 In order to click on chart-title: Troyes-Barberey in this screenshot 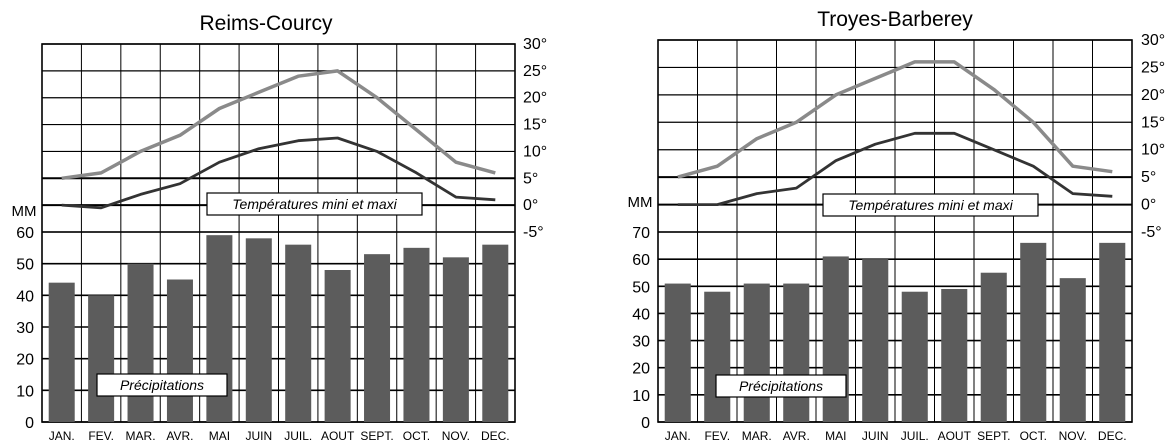, I will do `click(895, 19)`.